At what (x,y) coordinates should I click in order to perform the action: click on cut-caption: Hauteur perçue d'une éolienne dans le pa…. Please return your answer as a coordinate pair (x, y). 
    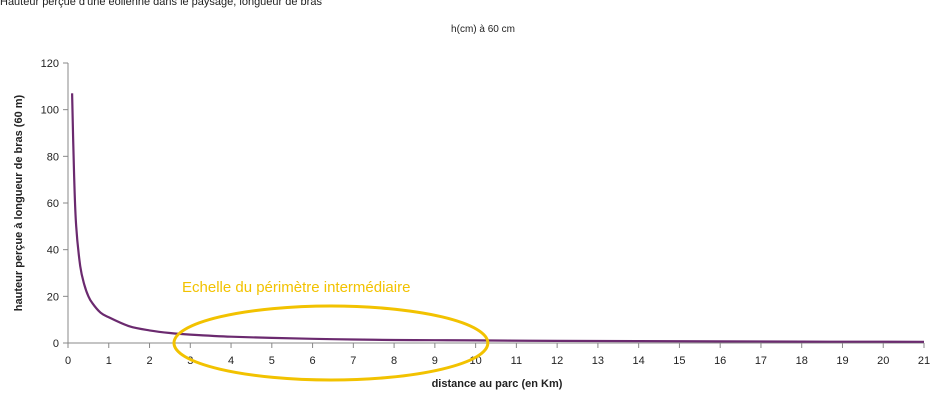
    Looking at the image, I should click on (161, 4).